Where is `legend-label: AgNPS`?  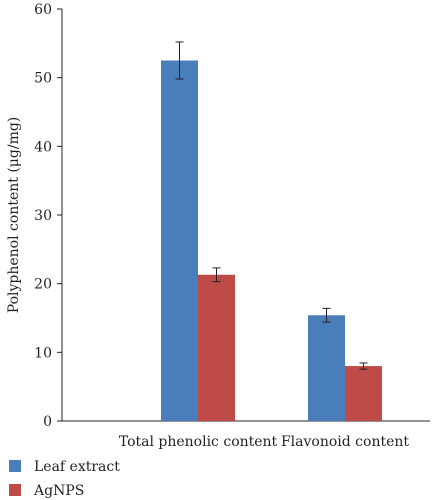
legend-label: AgNPS is located at coordinates (58, 491).